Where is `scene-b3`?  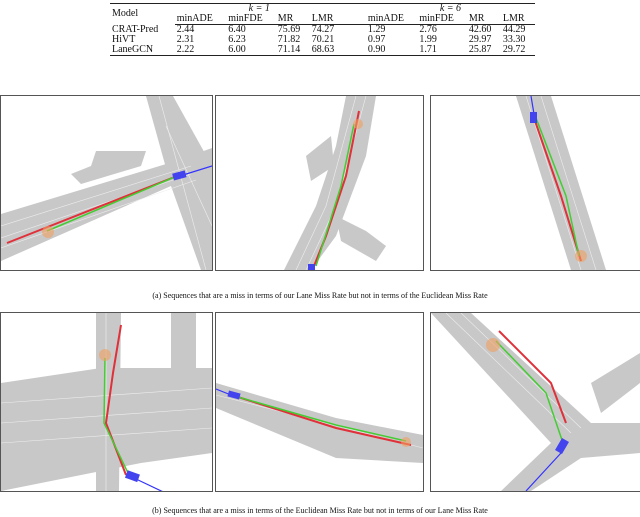
scene-b3 is located at coordinates (535, 402).